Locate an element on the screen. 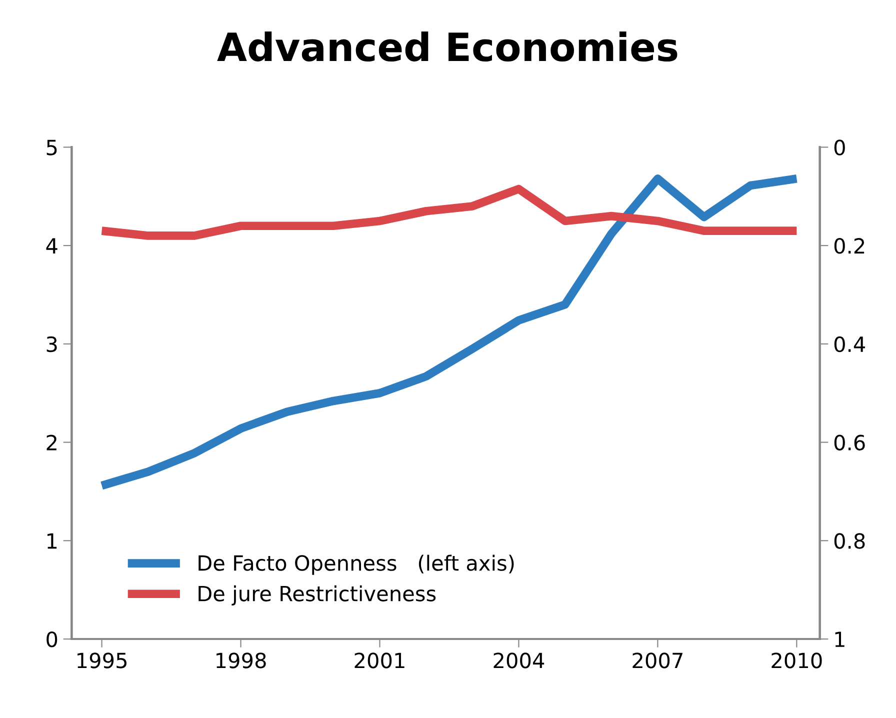 The height and width of the screenshot is (718, 896). x-tick-label: 2001 is located at coordinates (379, 660).